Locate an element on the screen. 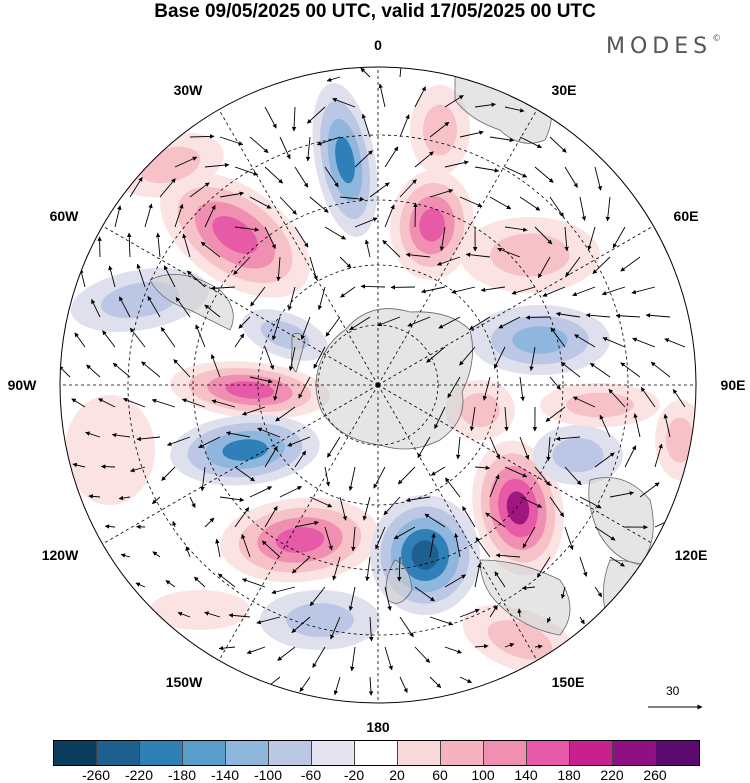  colorbar-tick-label: -20 is located at coordinates (354, 775).